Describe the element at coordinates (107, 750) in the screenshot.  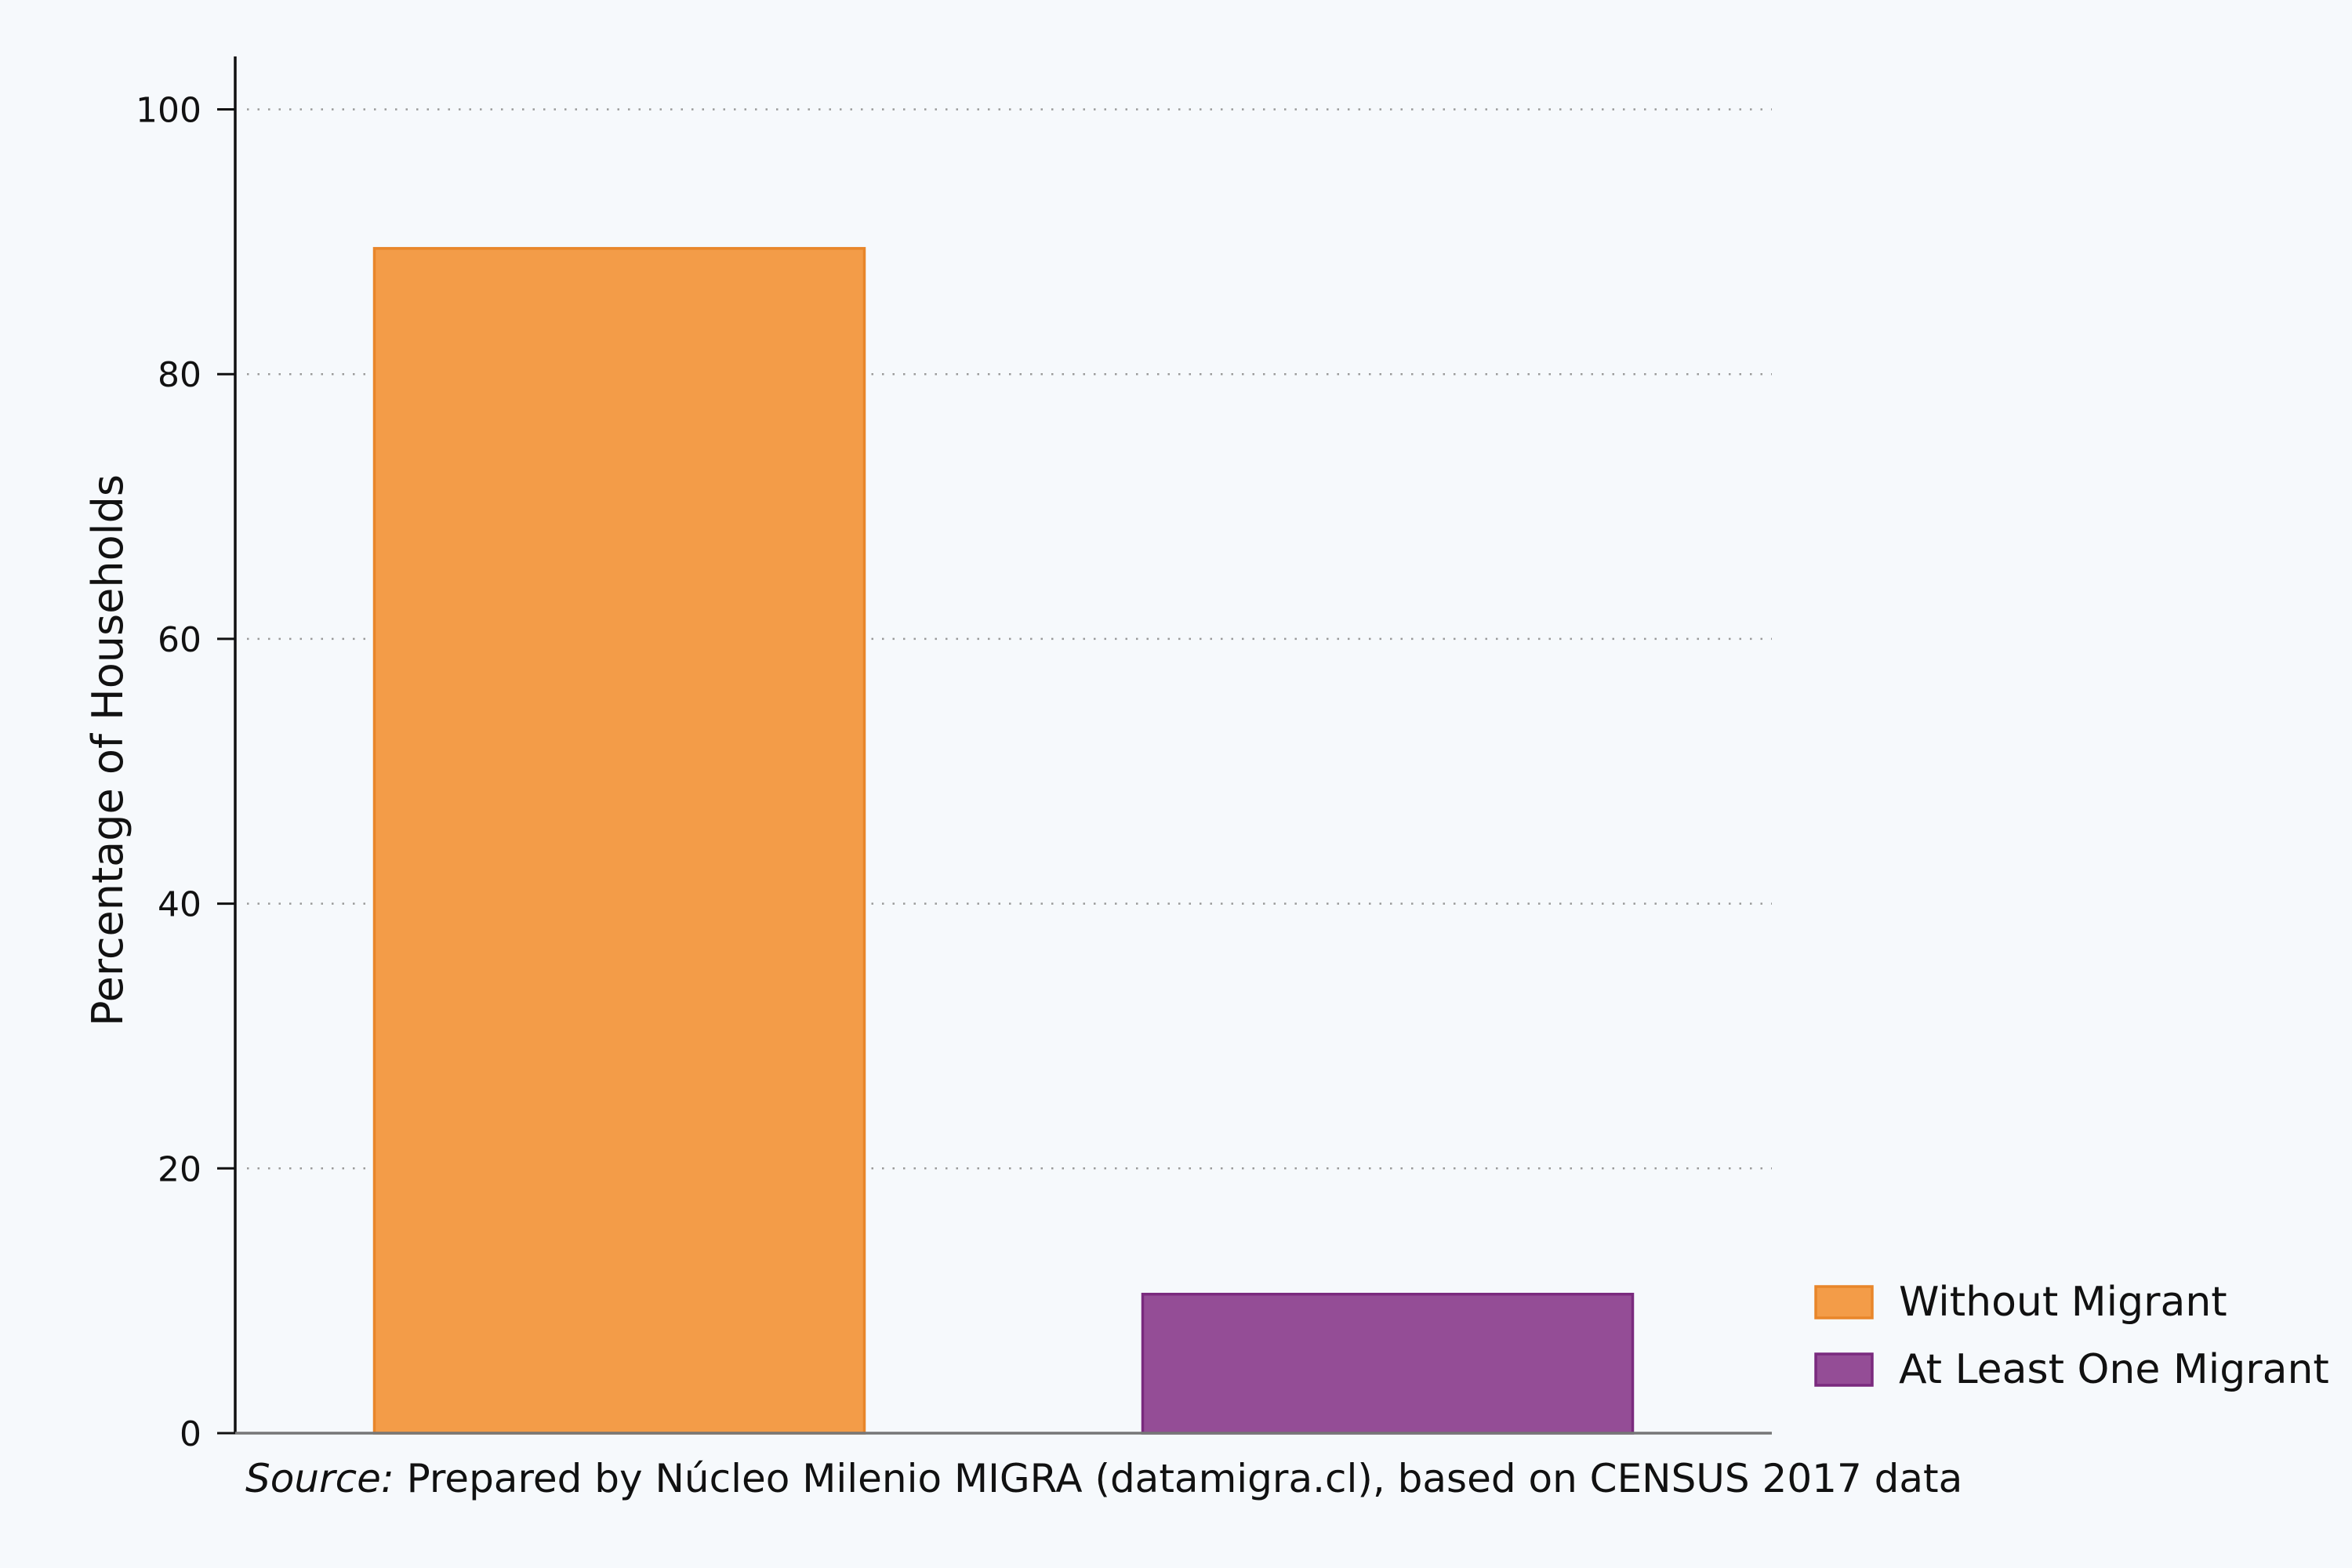
I see `y-axis-title: Percentage of Households` at that location.